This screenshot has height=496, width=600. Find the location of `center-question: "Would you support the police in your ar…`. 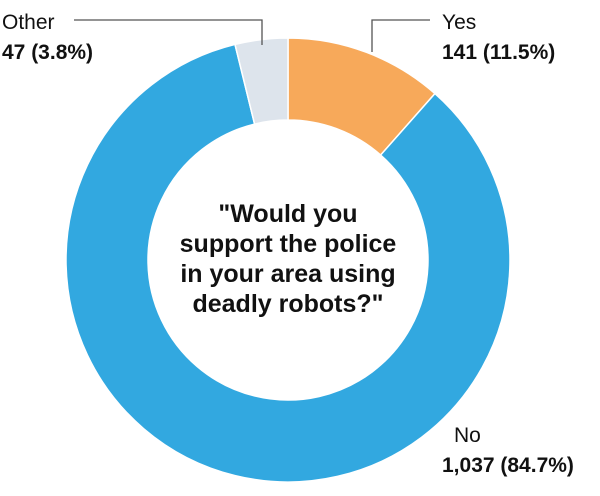

center-question: "Would you support the police in your ar… is located at coordinates (288, 259).